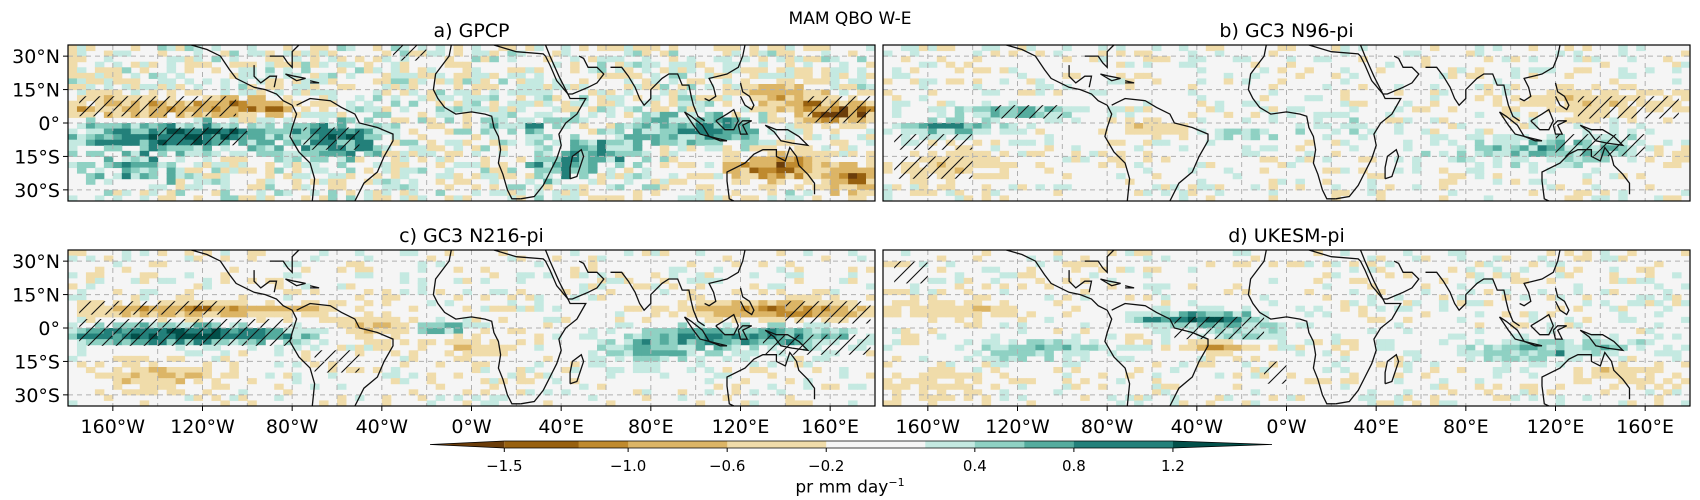 This screenshot has width=1700, height=500. Describe the element at coordinates (1029, 112) in the screenshot. I see `significance-hatching` at that location.